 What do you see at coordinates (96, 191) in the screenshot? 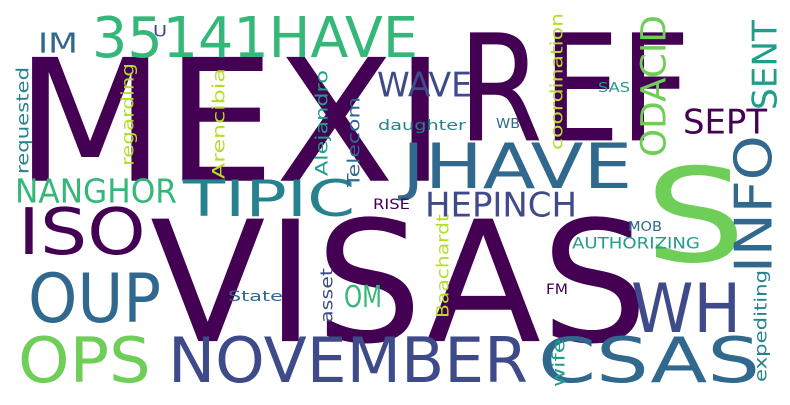
I see `word-nanghor: NANGHOR` at bounding box center [96, 191].